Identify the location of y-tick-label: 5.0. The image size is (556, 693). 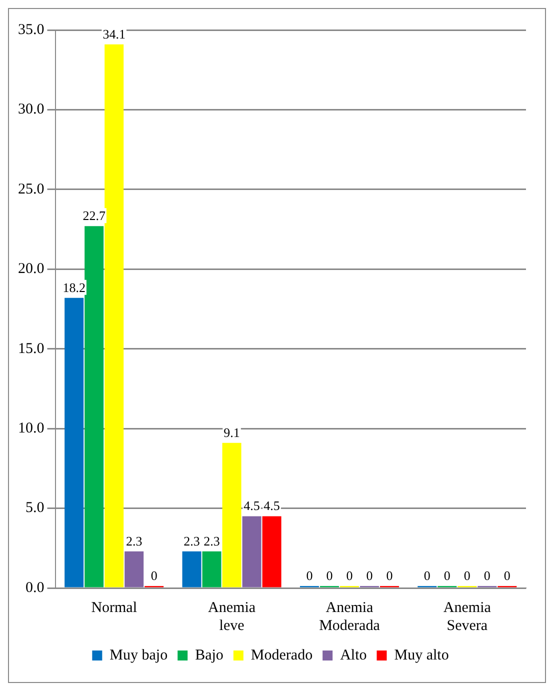
(35, 508).